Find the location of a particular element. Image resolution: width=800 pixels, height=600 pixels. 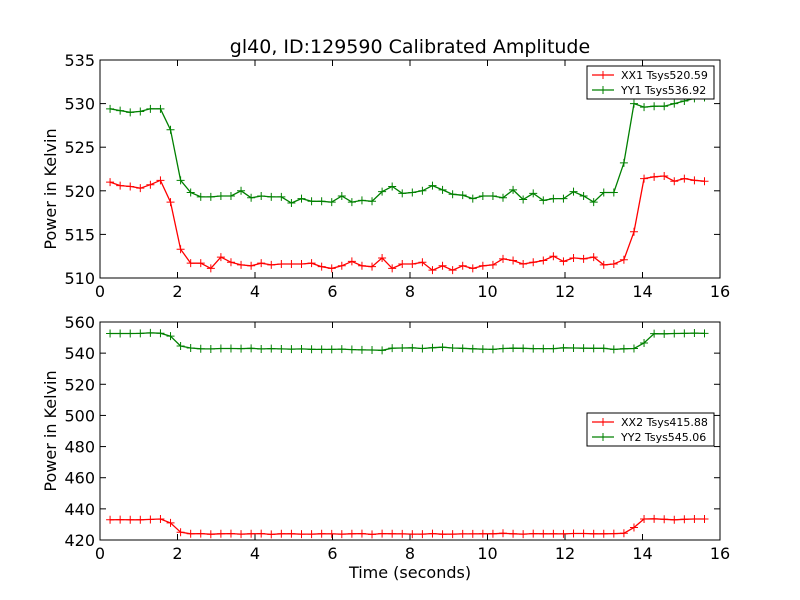

top-x-tick-label: 0 is located at coordinates (100, 291).